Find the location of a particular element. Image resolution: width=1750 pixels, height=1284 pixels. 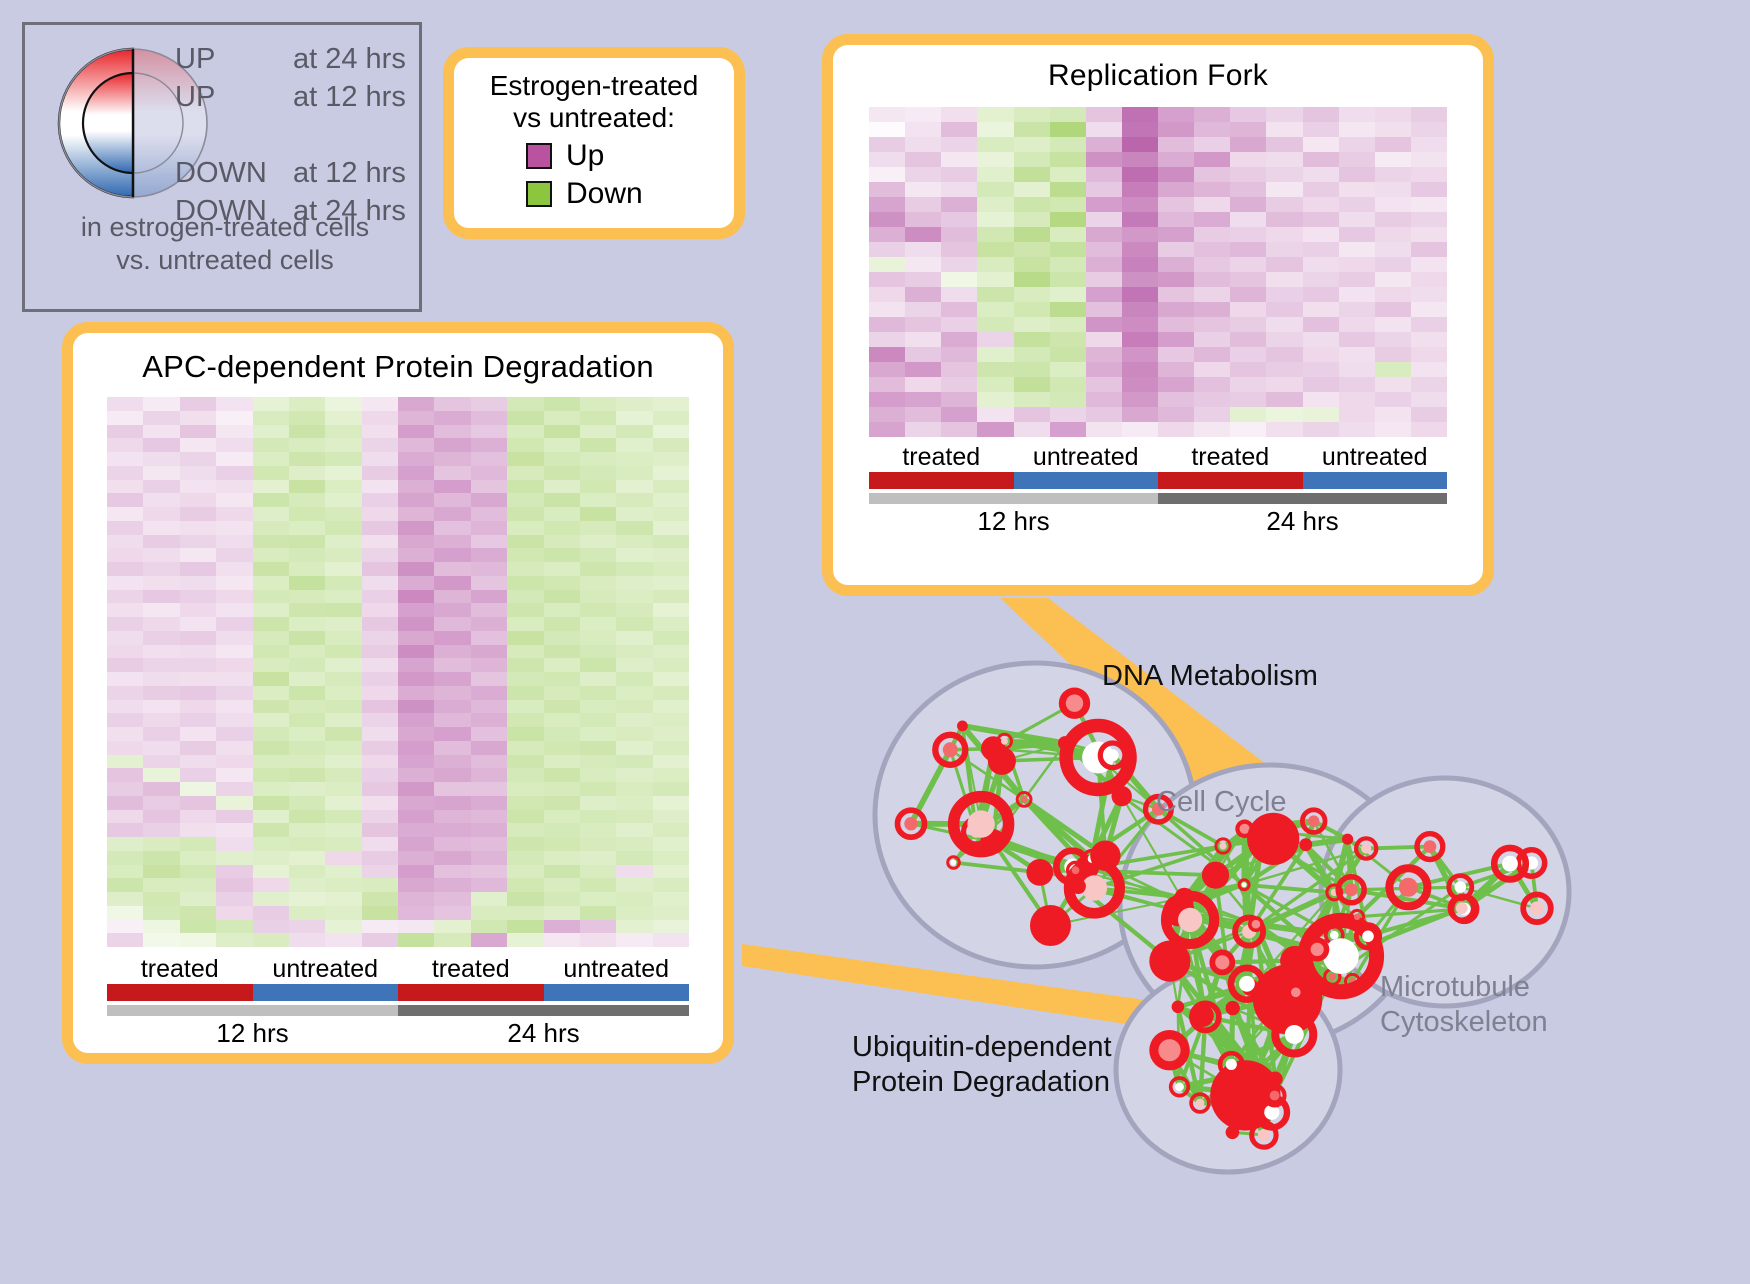

cluster-label-cell-cycle: Cell Cycle is located at coordinates (1221, 802).